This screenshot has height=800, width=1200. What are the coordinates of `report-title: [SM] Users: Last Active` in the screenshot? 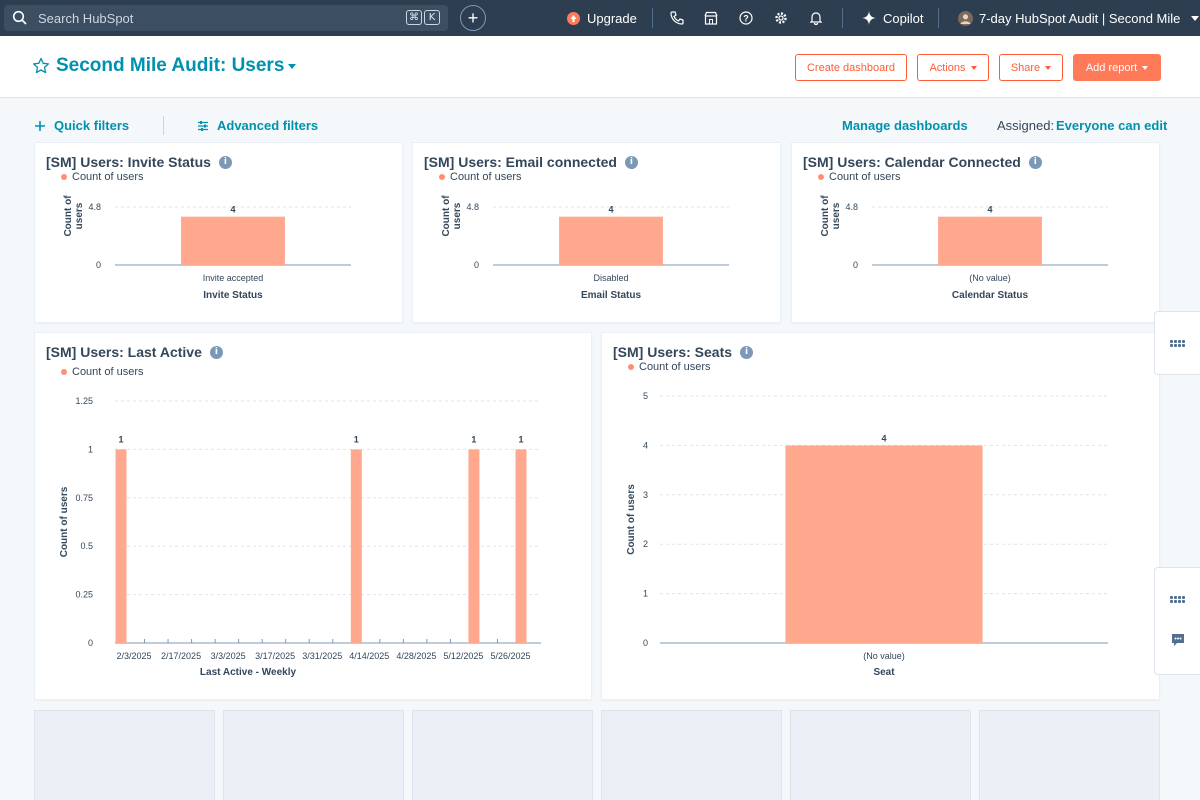 It's located at (124, 352).